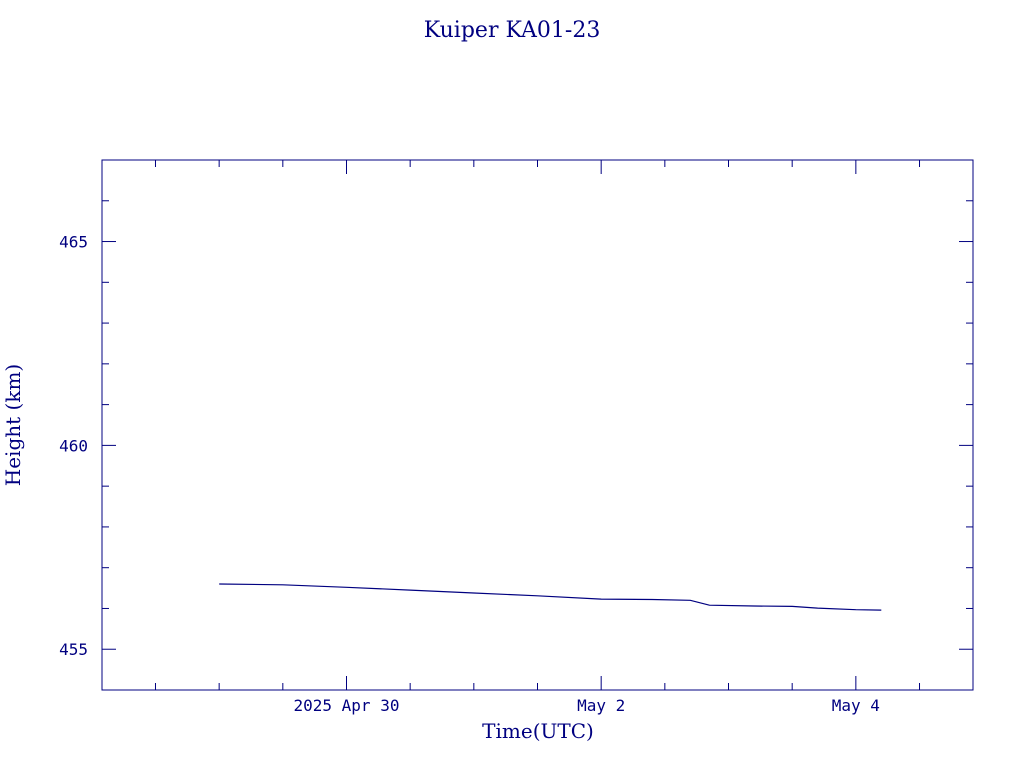 The width and height of the screenshot is (1024, 768). Describe the element at coordinates (856, 705) in the screenshot. I see `x-tick-label: May 4` at that location.